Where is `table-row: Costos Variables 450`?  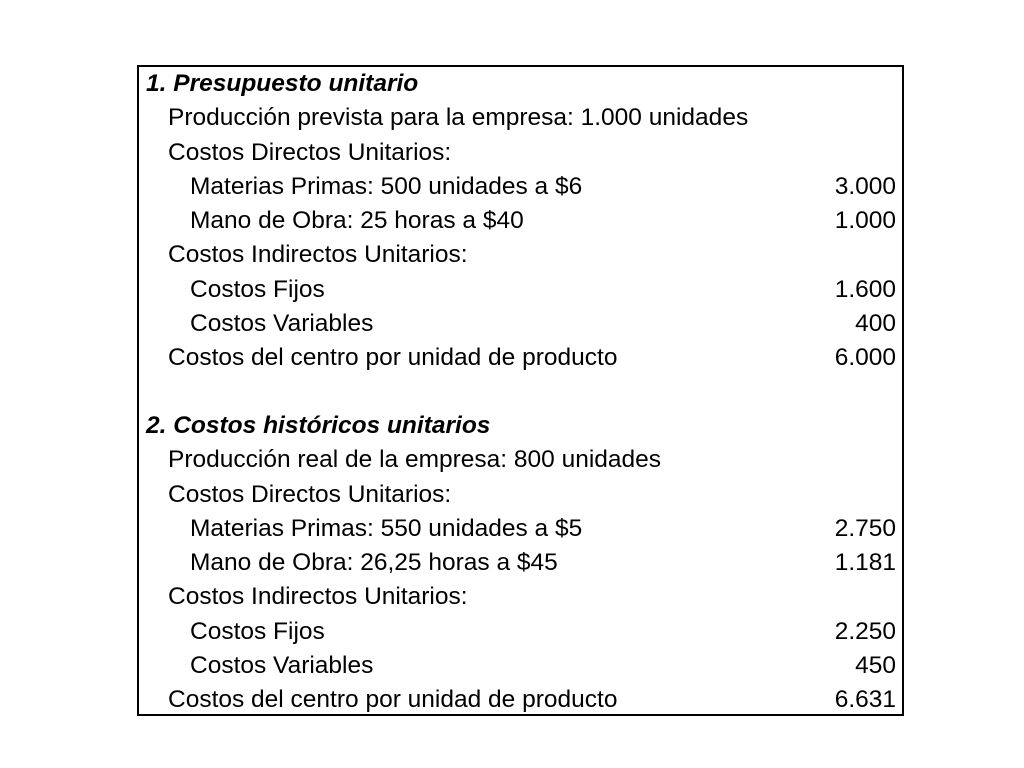
table-row: Costos Variables 450 is located at coordinates (520, 666).